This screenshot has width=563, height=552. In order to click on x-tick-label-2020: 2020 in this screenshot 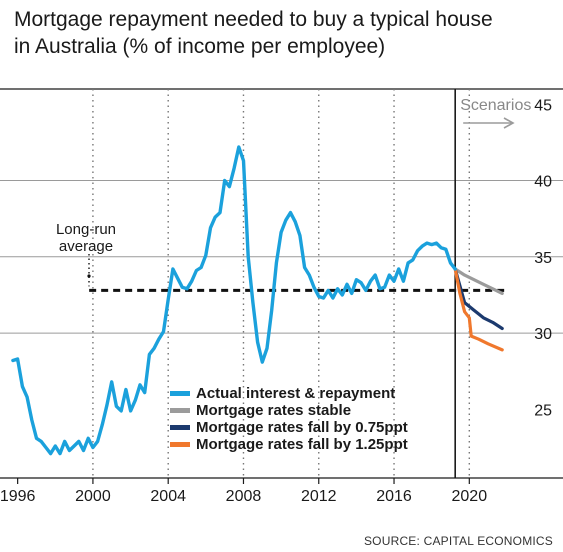, I will do `click(470, 496)`.